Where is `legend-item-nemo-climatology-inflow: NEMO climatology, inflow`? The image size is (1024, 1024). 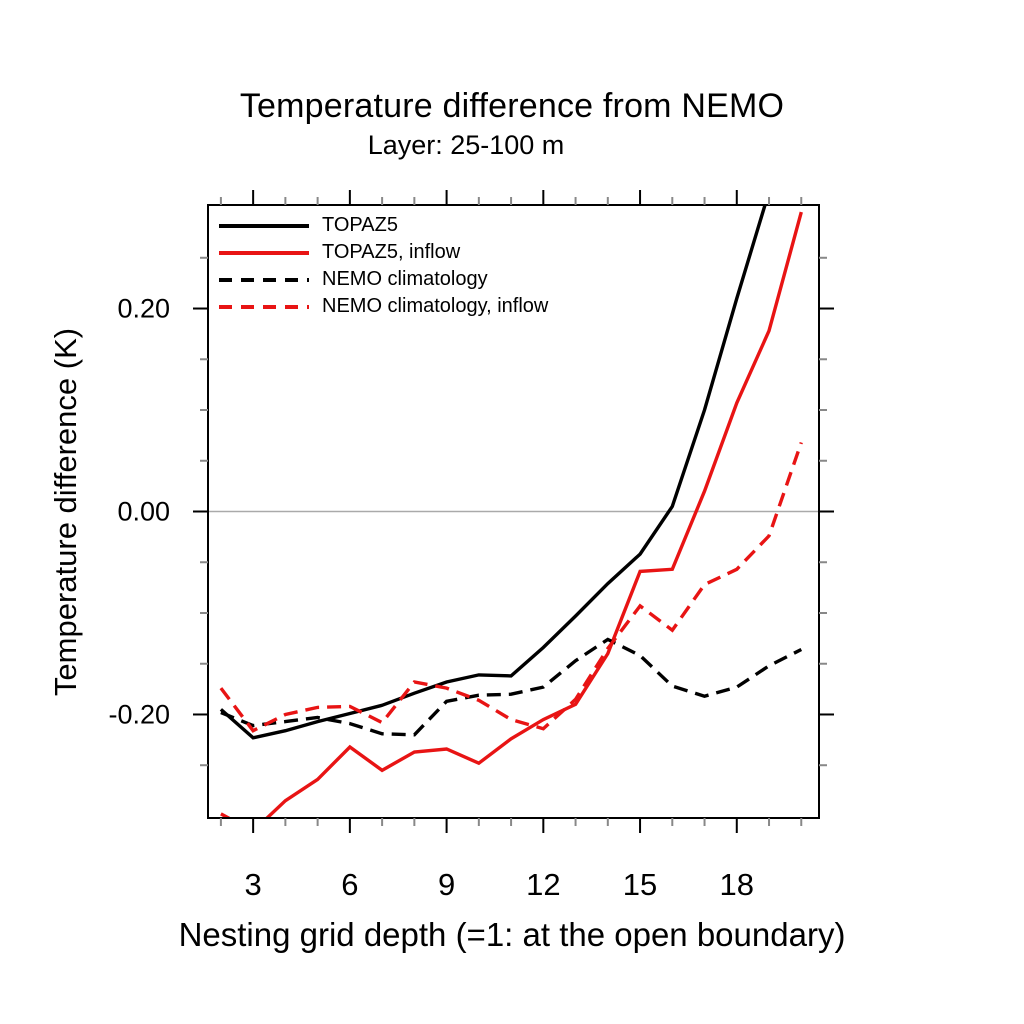 legend-item-nemo-climatology-inflow: NEMO climatology, inflow is located at coordinates (383, 306).